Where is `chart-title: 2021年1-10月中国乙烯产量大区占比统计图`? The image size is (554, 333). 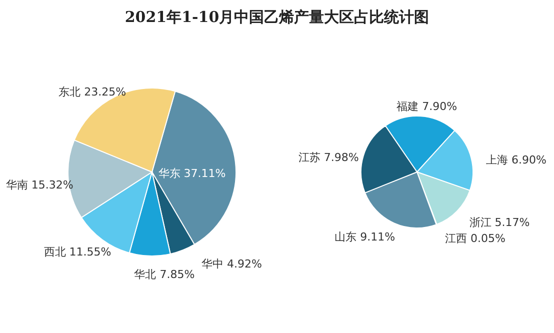 chart-title: 2021年1-10月中国乙烯产量大区占比统计图 is located at coordinates (277, 17).